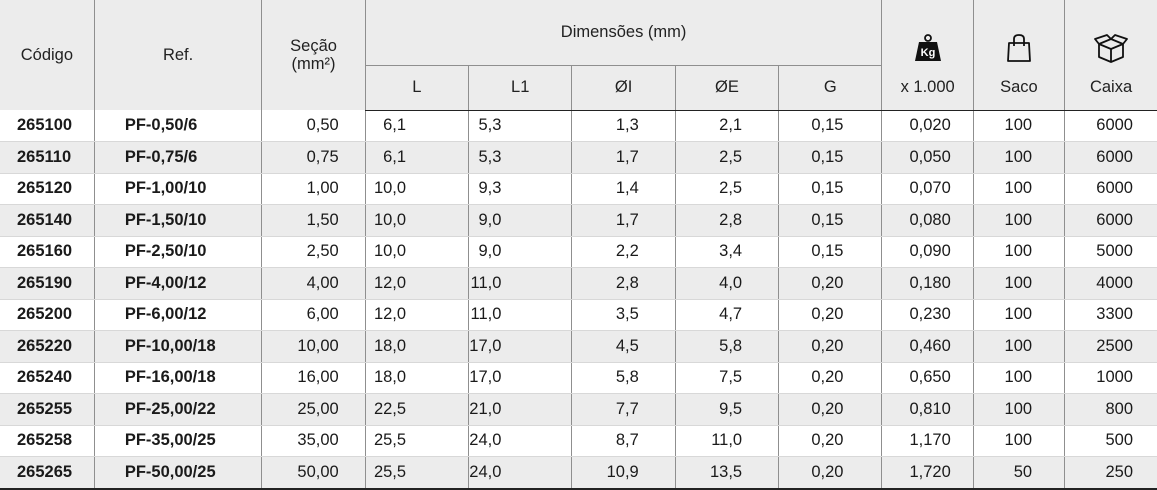  What do you see at coordinates (623, 126) in the screenshot?
I see `cell-I: 1,3` at bounding box center [623, 126].